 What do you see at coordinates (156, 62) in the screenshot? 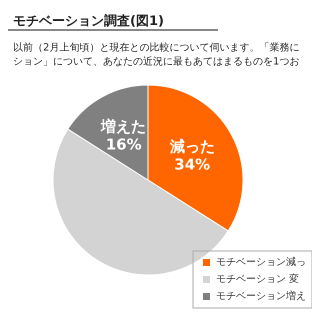
I see `text: ション」について、あなたの近況に最もあてはまるものを1つお` at bounding box center [156, 62].